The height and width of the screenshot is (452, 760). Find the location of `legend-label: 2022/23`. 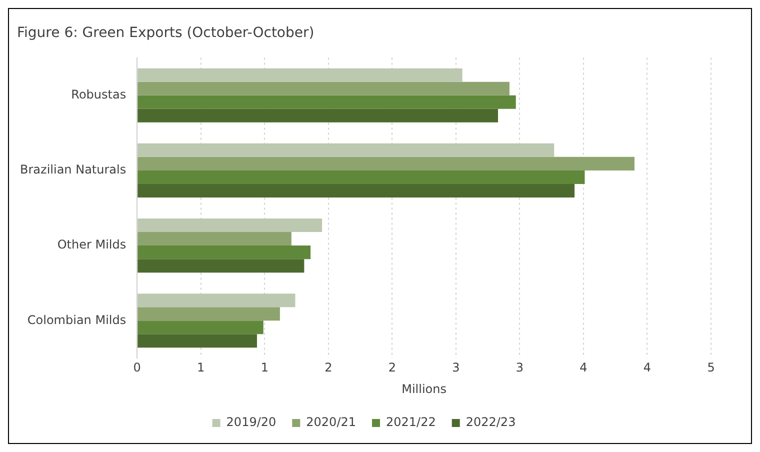

legend-label: 2022/23 is located at coordinates (491, 422).